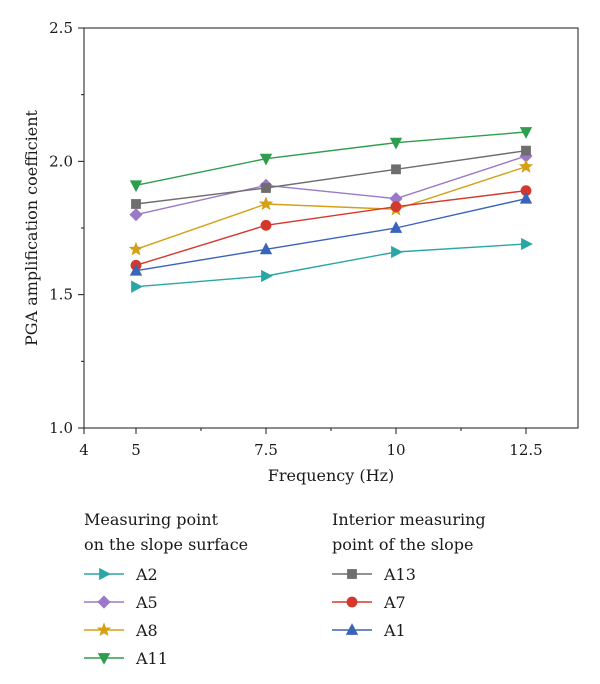  I want to click on series-line-a13, so click(331, 177).